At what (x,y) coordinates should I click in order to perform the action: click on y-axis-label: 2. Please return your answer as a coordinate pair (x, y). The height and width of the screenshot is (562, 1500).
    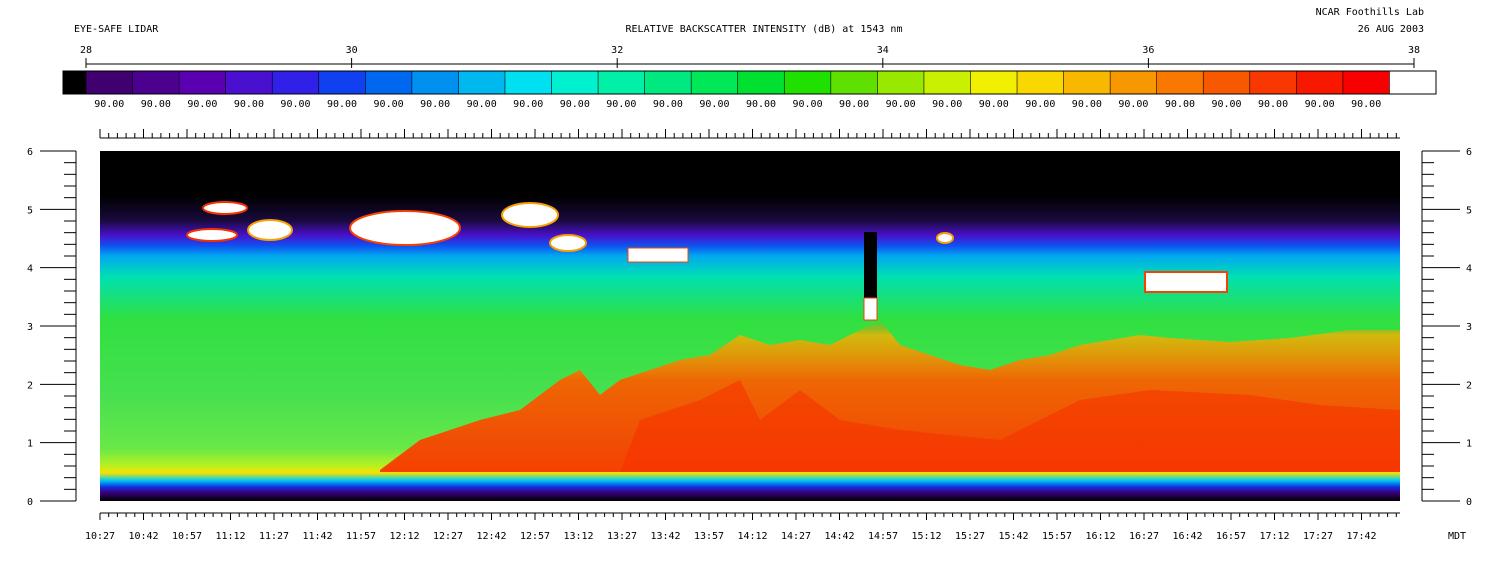
    Looking at the image, I should click on (30, 385).